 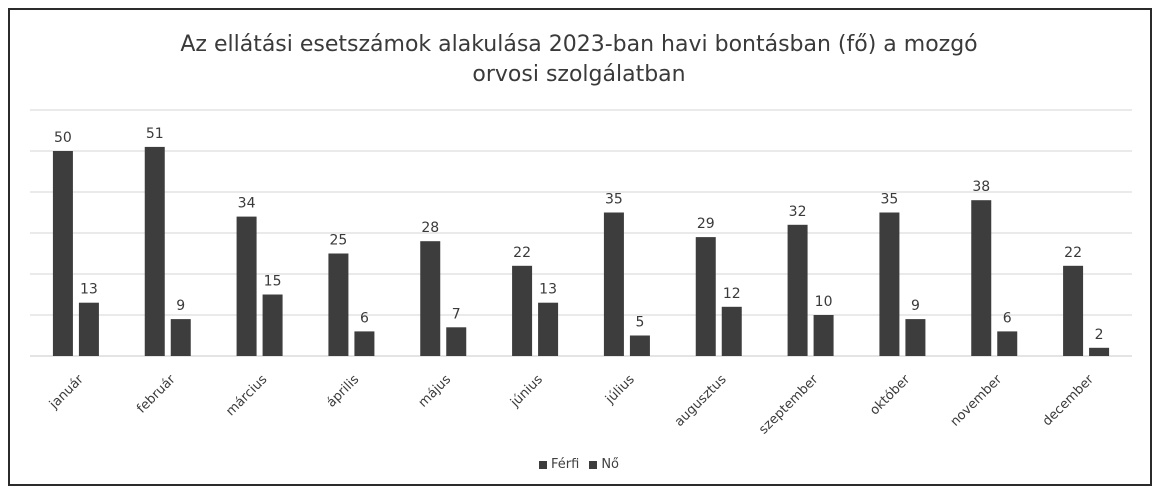 What do you see at coordinates (706, 224) in the screenshot?
I see `data-label-ferfi-7: 29` at bounding box center [706, 224].